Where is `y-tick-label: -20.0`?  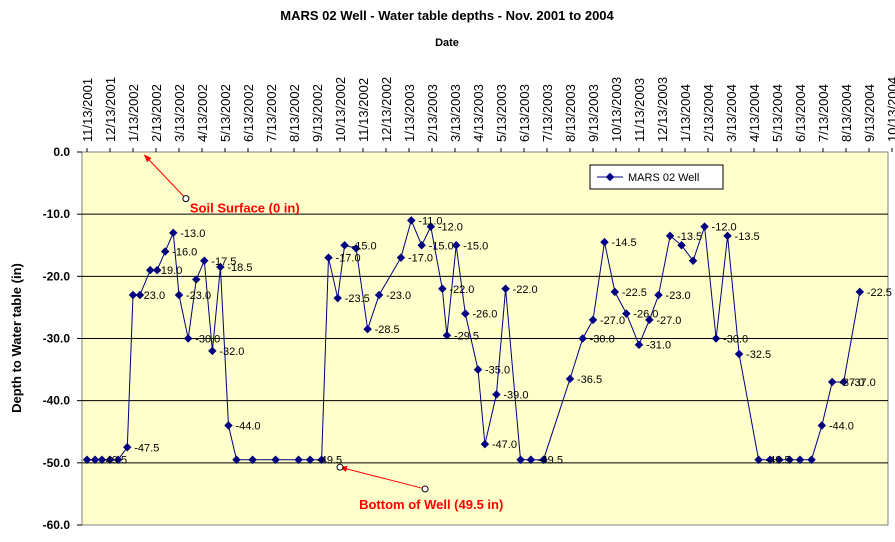 y-tick-label: -20.0 is located at coordinates (57, 276).